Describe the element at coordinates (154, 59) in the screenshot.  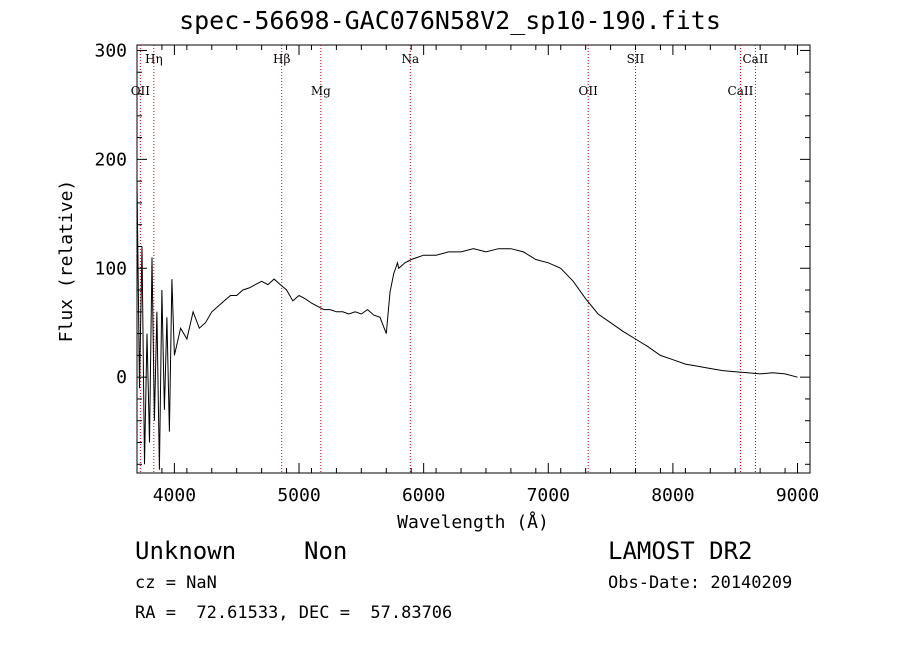
I see `line-marker-label: Hη` at that location.